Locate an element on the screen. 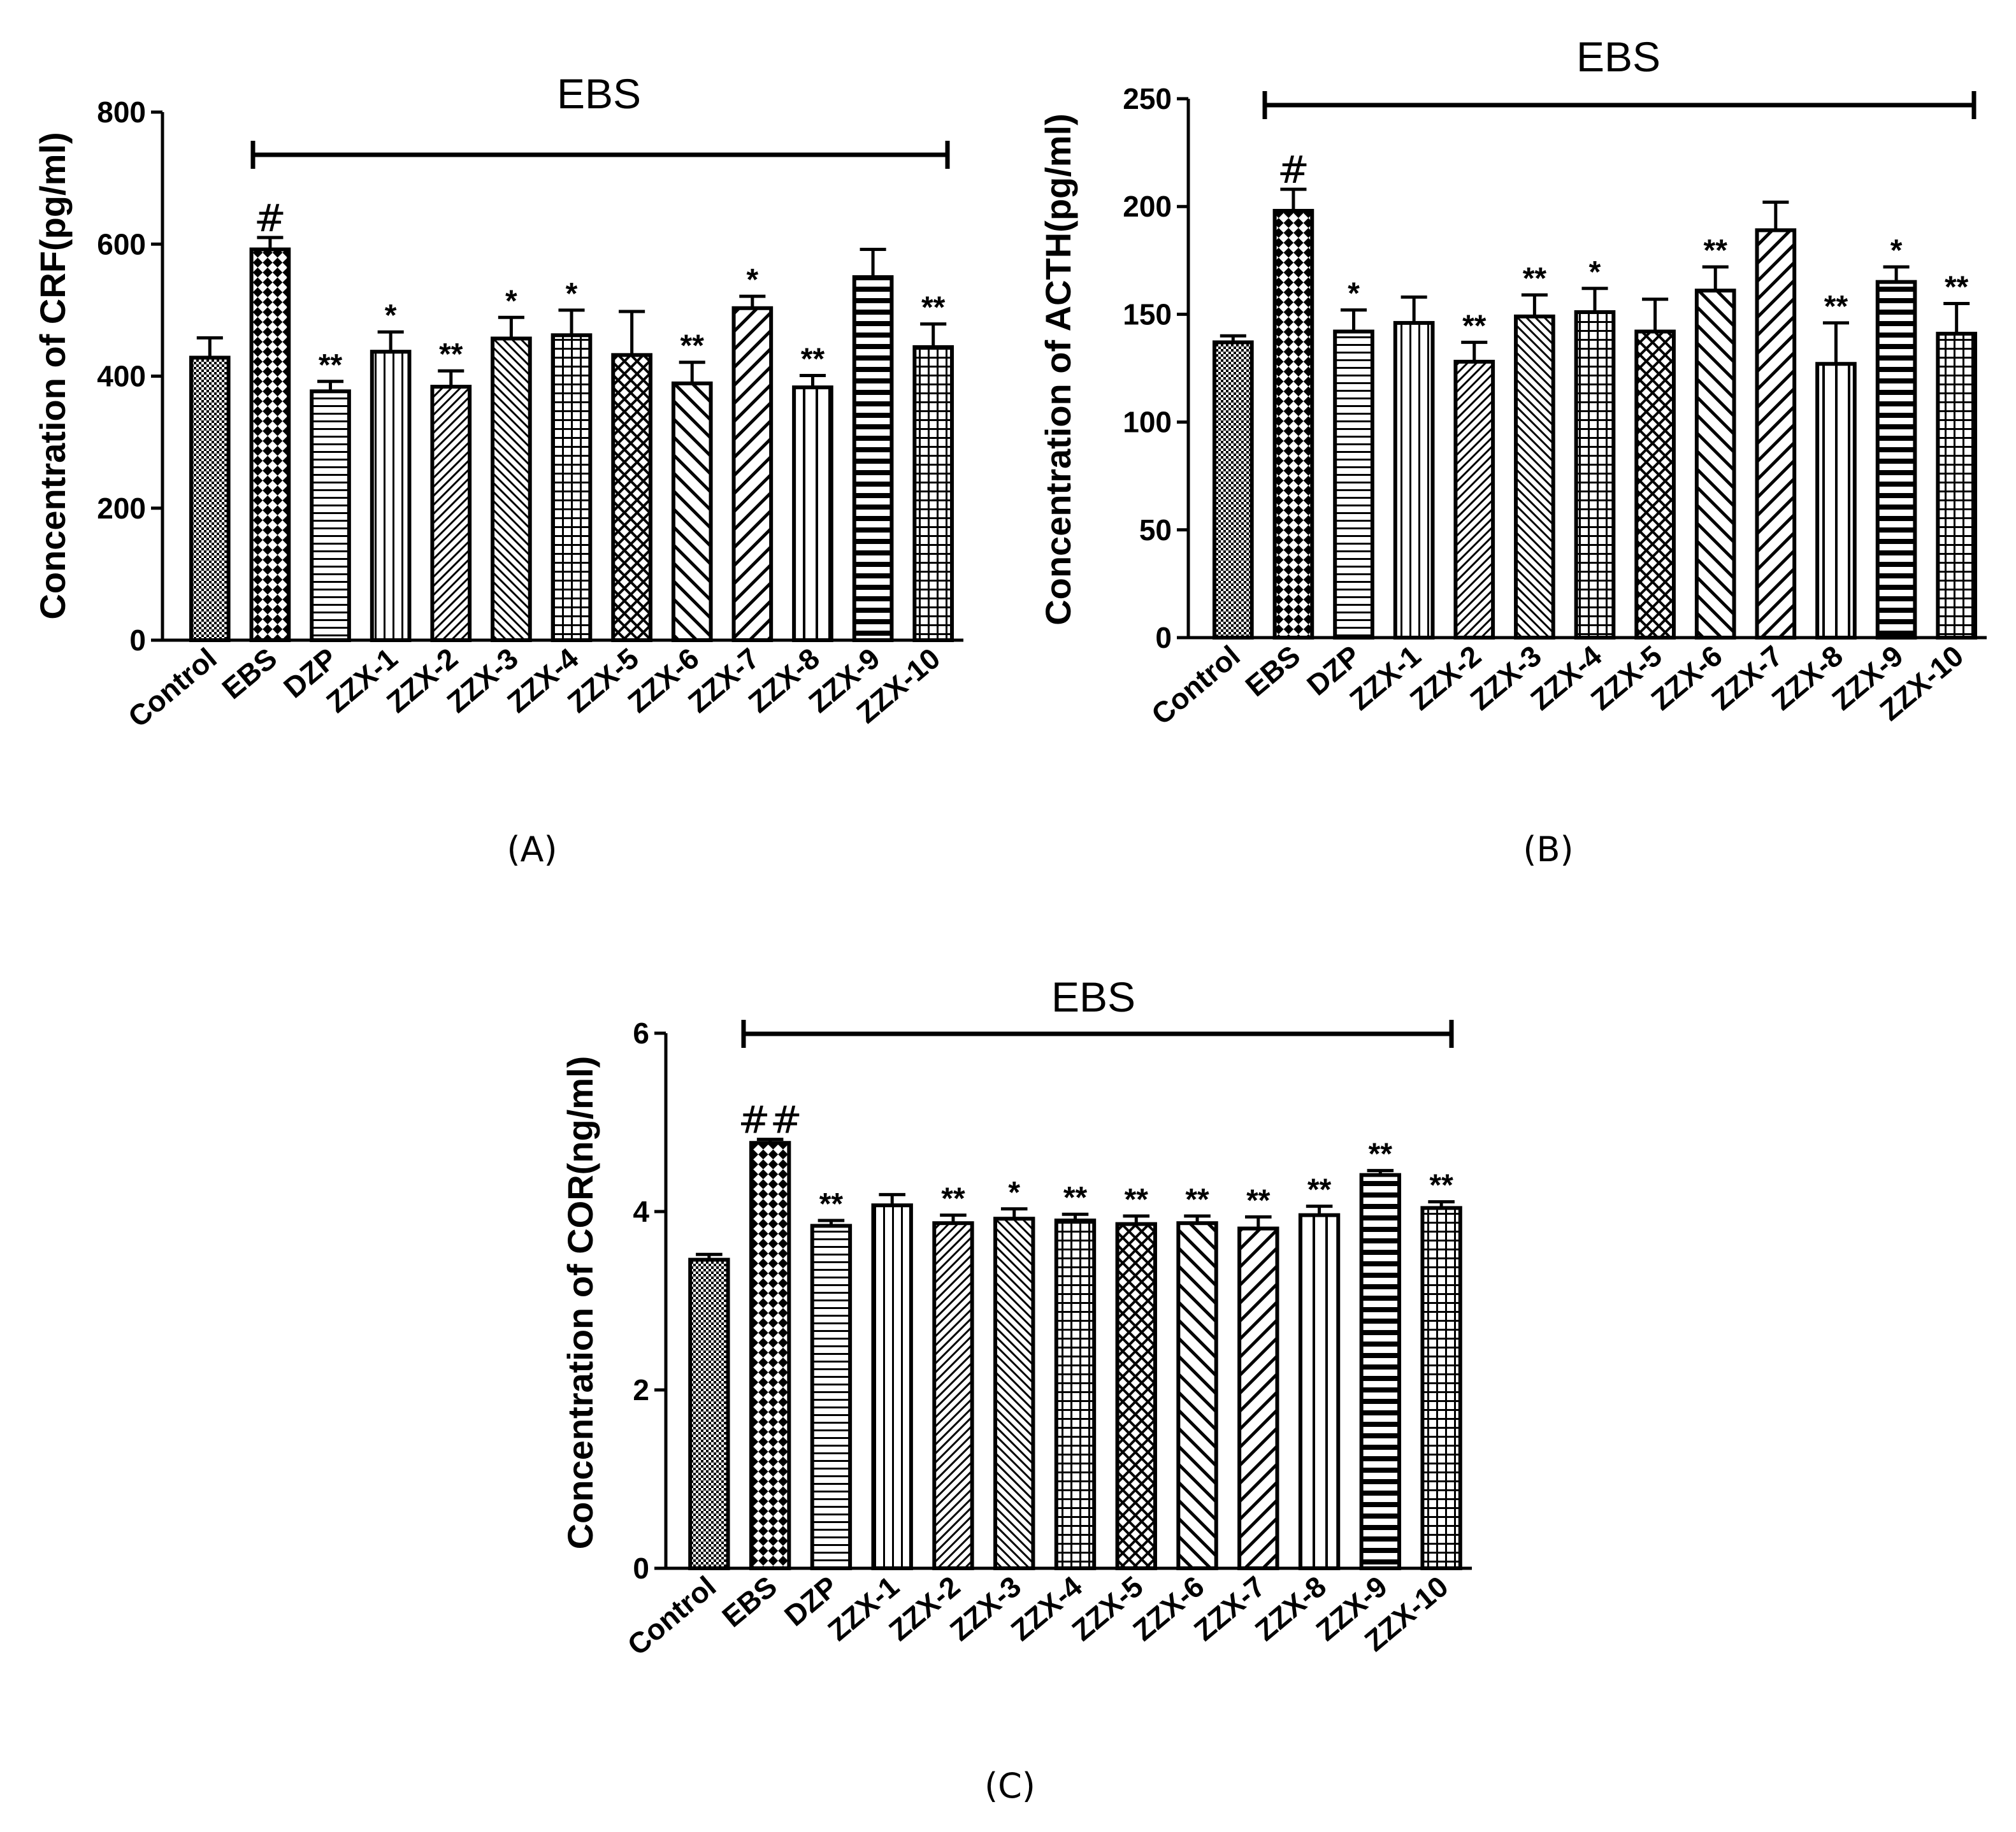 Image resolution: width=2016 pixels, height=1832 pixels. y-tick-label: 400 is located at coordinates (121, 376).